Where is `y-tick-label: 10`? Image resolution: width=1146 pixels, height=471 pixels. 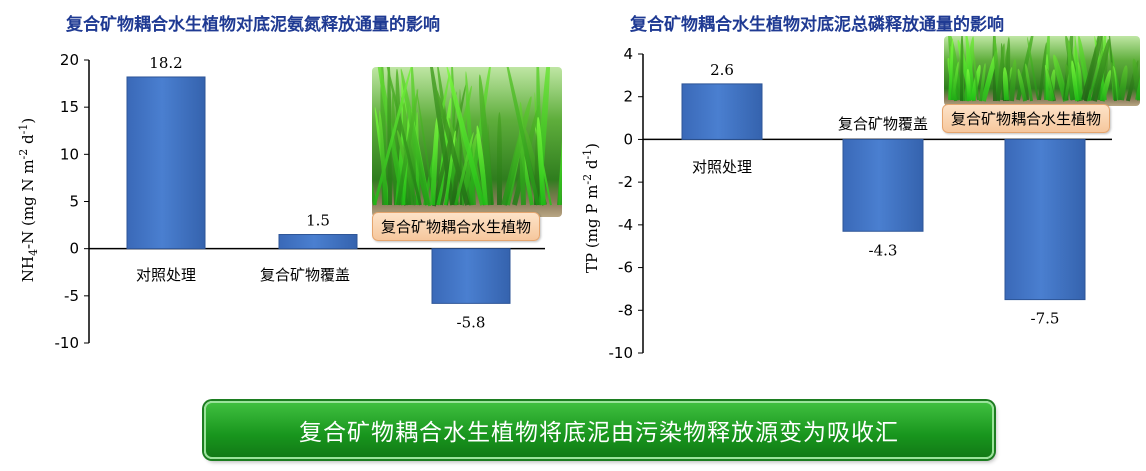 y-tick-label: 10 is located at coordinates (69, 154).